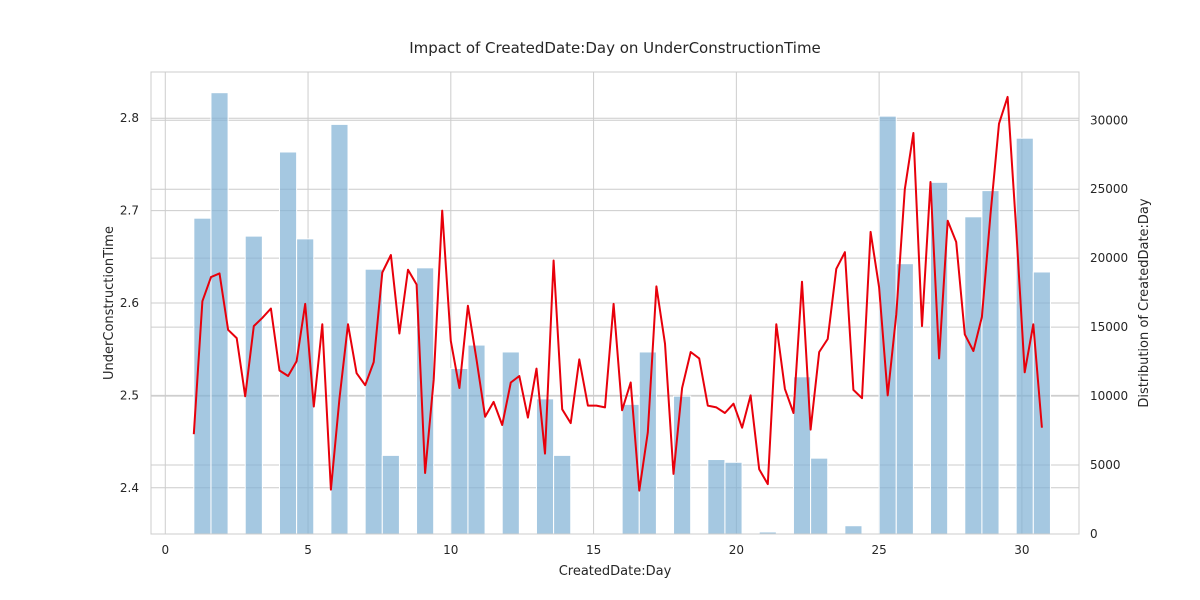 This screenshot has height=600, width=1200. Describe the element at coordinates (109, 303) in the screenshot. I see `y-left-axis-label: UnderConstructionTime` at that location.